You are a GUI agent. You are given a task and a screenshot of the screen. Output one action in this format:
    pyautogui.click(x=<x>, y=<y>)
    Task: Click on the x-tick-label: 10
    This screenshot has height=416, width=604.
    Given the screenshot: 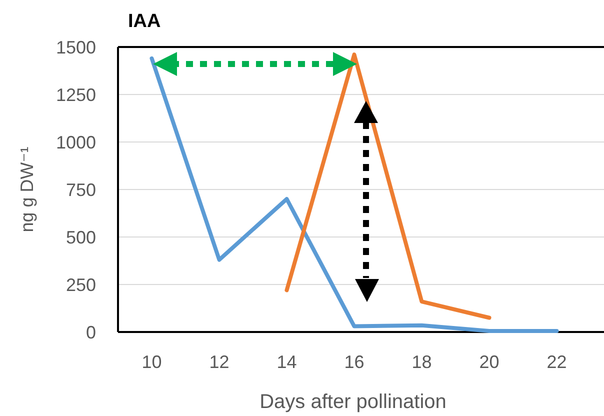 What is the action you would take?
    pyautogui.click(x=152, y=362)
    